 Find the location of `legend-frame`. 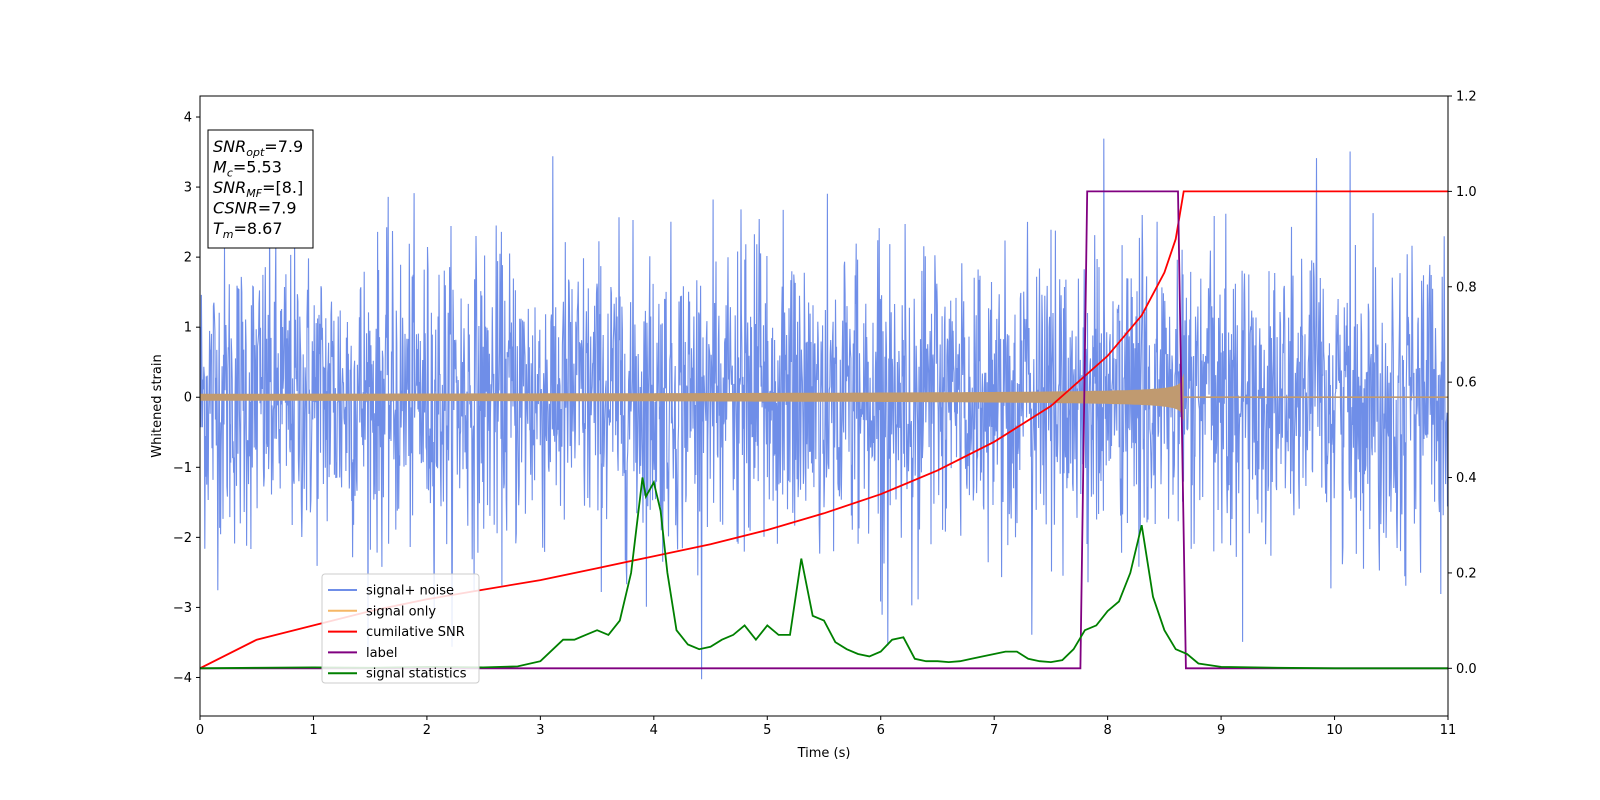

legend-frame is located at coordinates (400, 628).